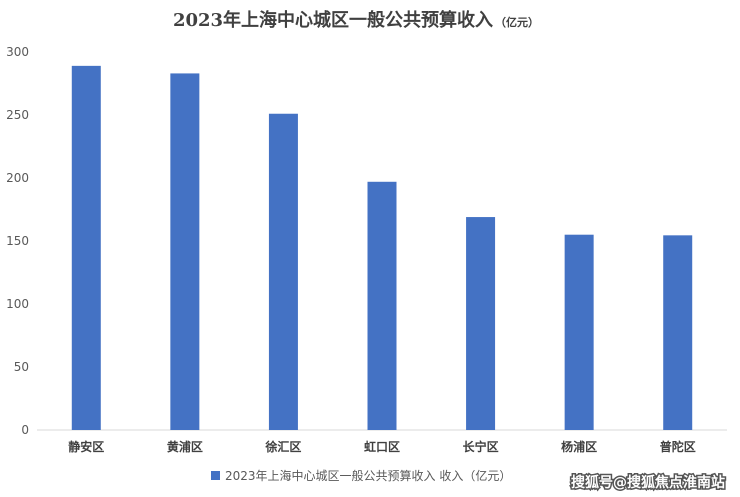  Describe the element at coordinates (481, 446) in the screenshot. I see `x-tick-label: 长宁区` at that location.